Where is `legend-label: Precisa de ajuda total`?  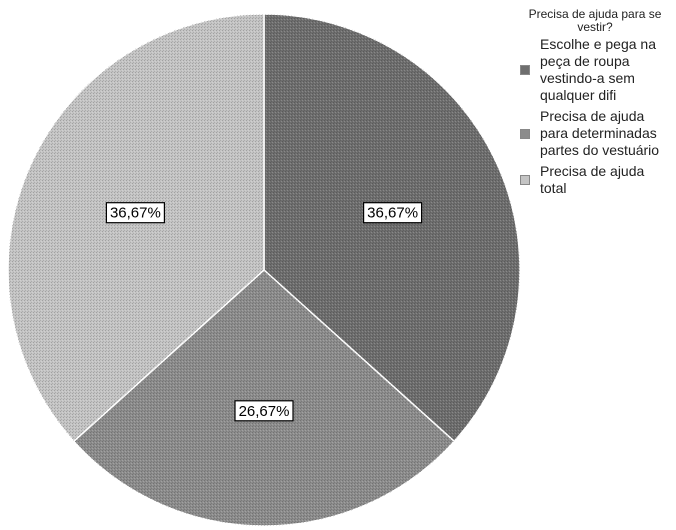 legend-label: Precisa de ajuda total is located at coordinates (592, 179).